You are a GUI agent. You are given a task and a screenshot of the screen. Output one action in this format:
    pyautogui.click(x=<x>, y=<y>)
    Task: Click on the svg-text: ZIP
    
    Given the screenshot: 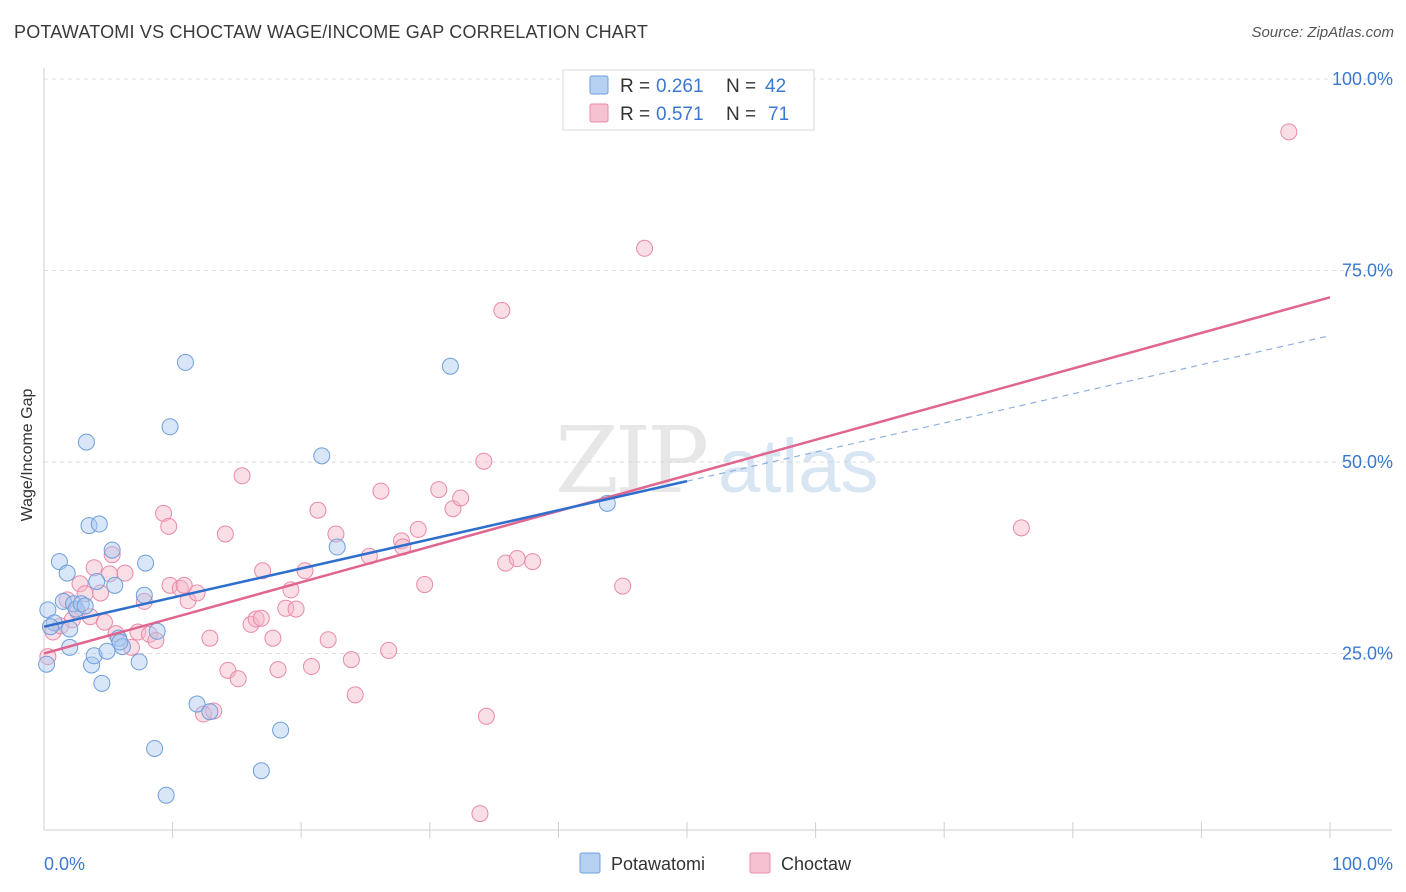 What is the action you would take?
    pyautogui.click(x=630, y=460)
    